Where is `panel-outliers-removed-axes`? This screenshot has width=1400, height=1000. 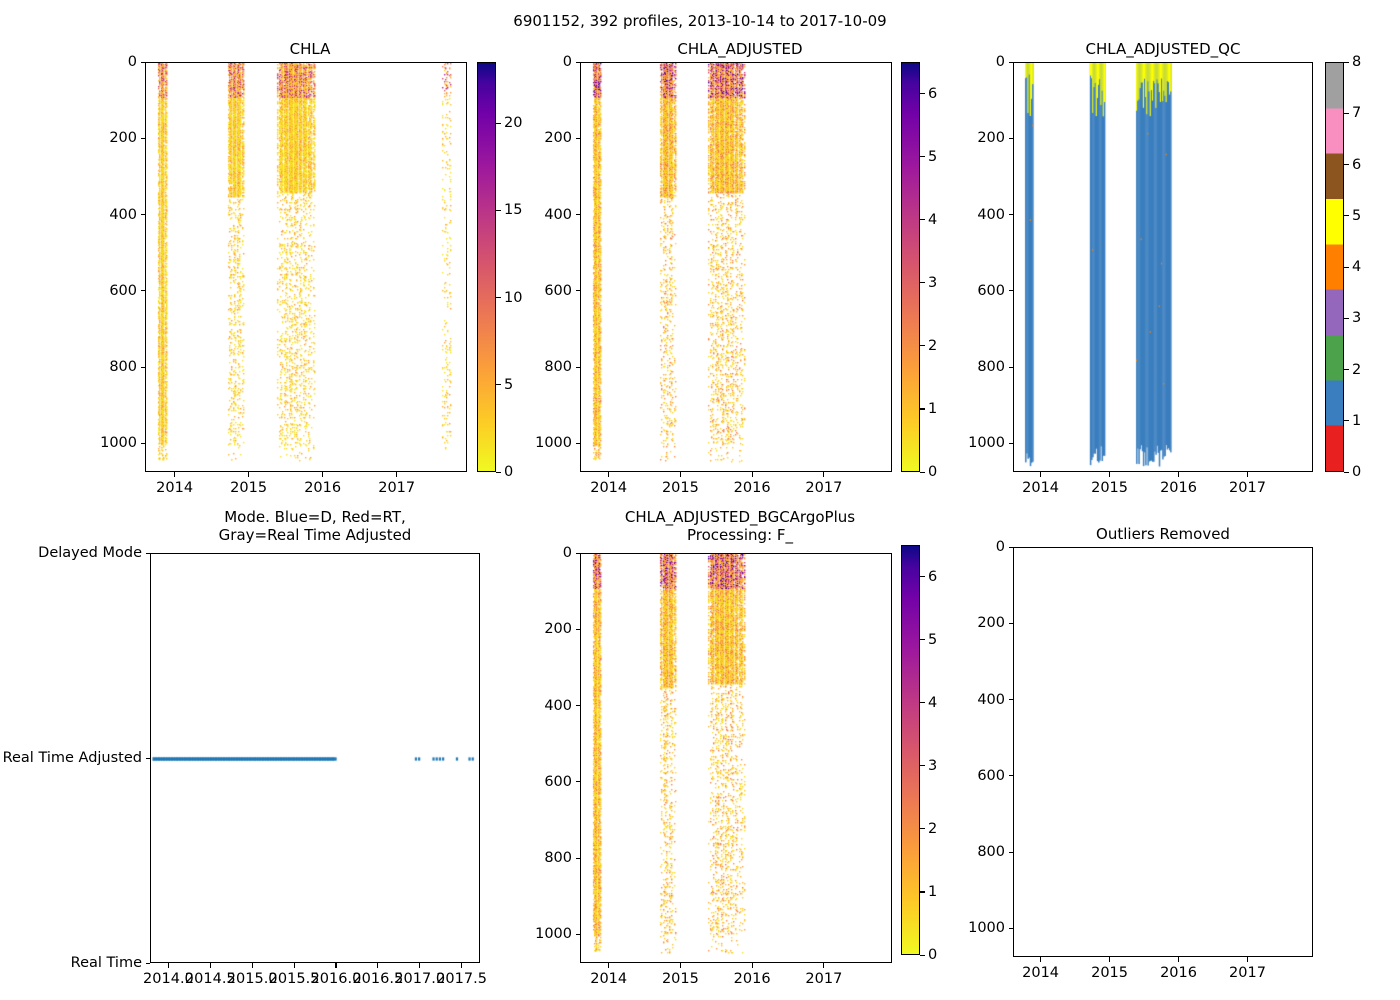
panel-outliers-removed-axes is located at coordinates (1163, 752).